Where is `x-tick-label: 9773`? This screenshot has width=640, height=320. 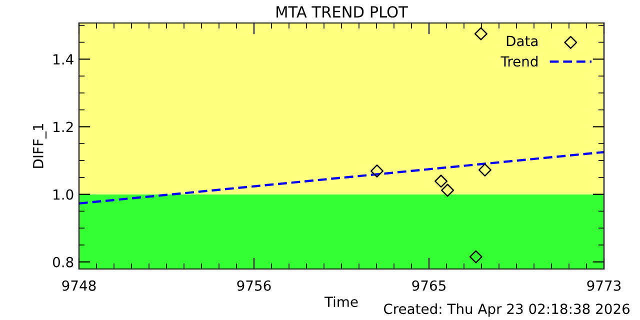 x-tick-label: 9773 is located at coordinates (604, 285).